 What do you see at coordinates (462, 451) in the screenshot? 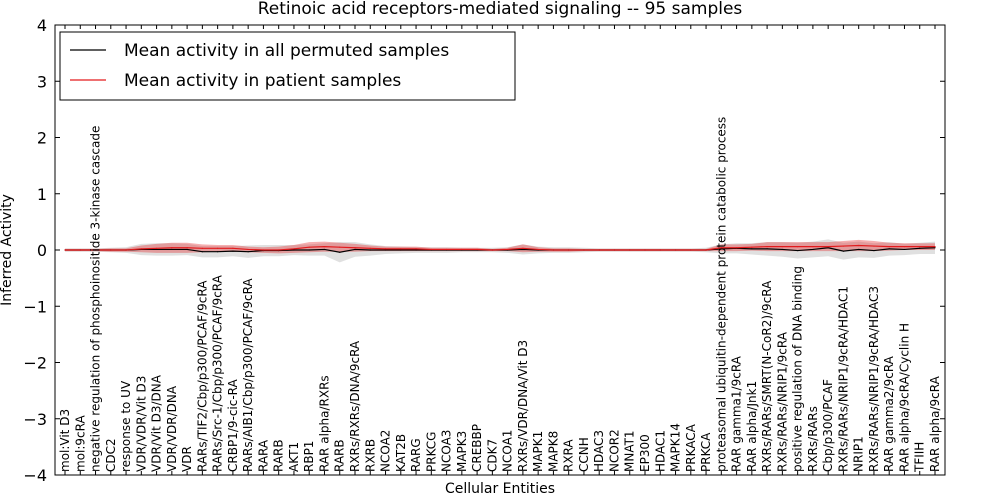
I see `x-tick-label: MAPK3` at bounding box center [462, 451].